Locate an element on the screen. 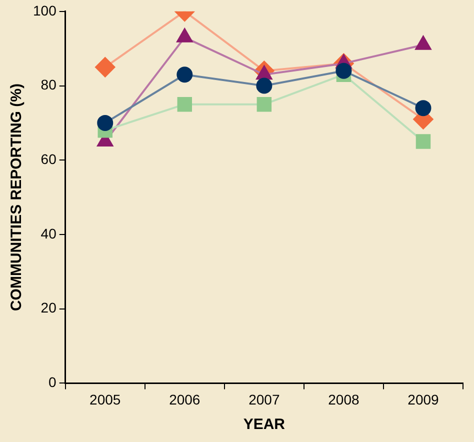 The height and width of the screenshot is (442, 474). x-tick-label: 2009 is located at coordinates (424, 399).